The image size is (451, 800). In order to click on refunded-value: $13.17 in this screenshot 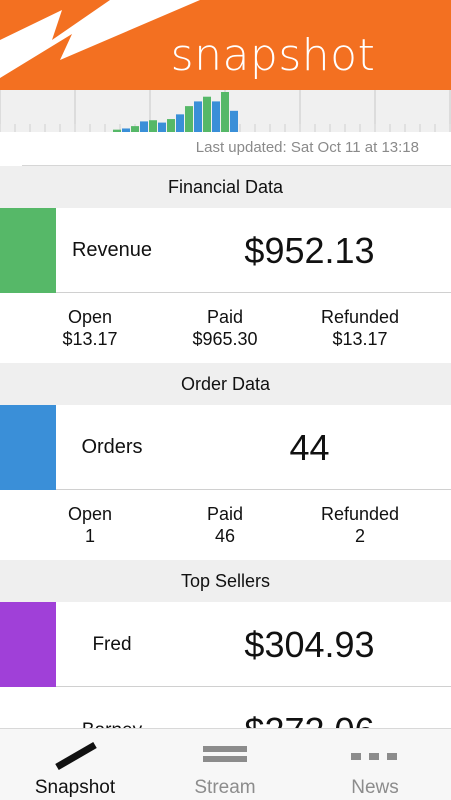, I will do `click(360, 339)`.